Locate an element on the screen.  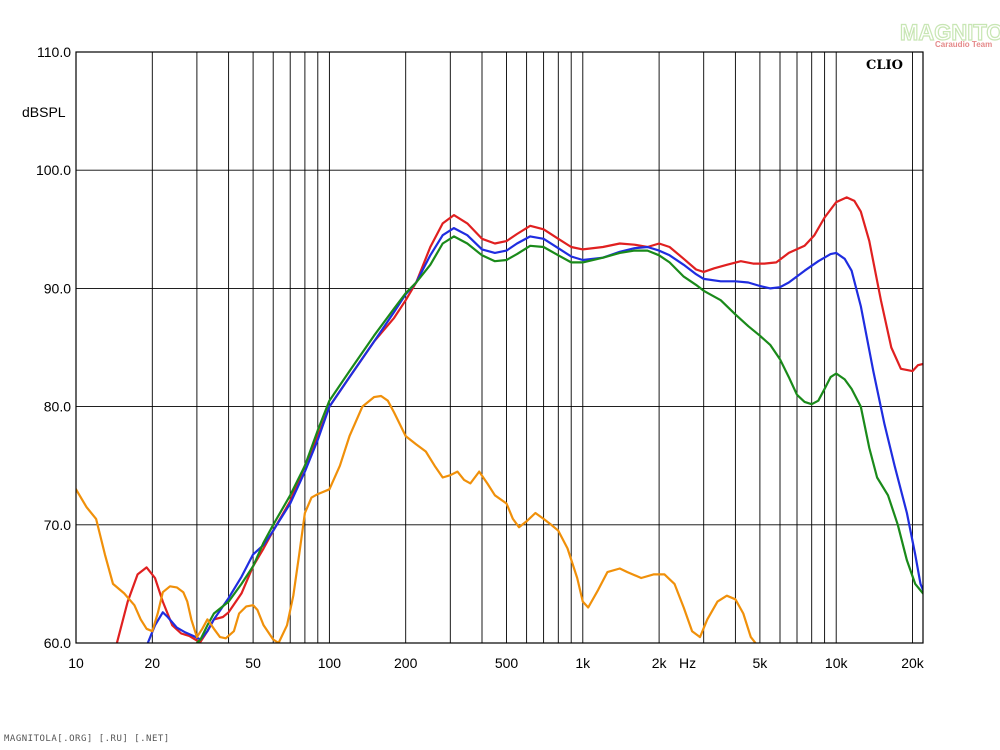
x-tick-label: 200 is located at coordinates (406, 663).